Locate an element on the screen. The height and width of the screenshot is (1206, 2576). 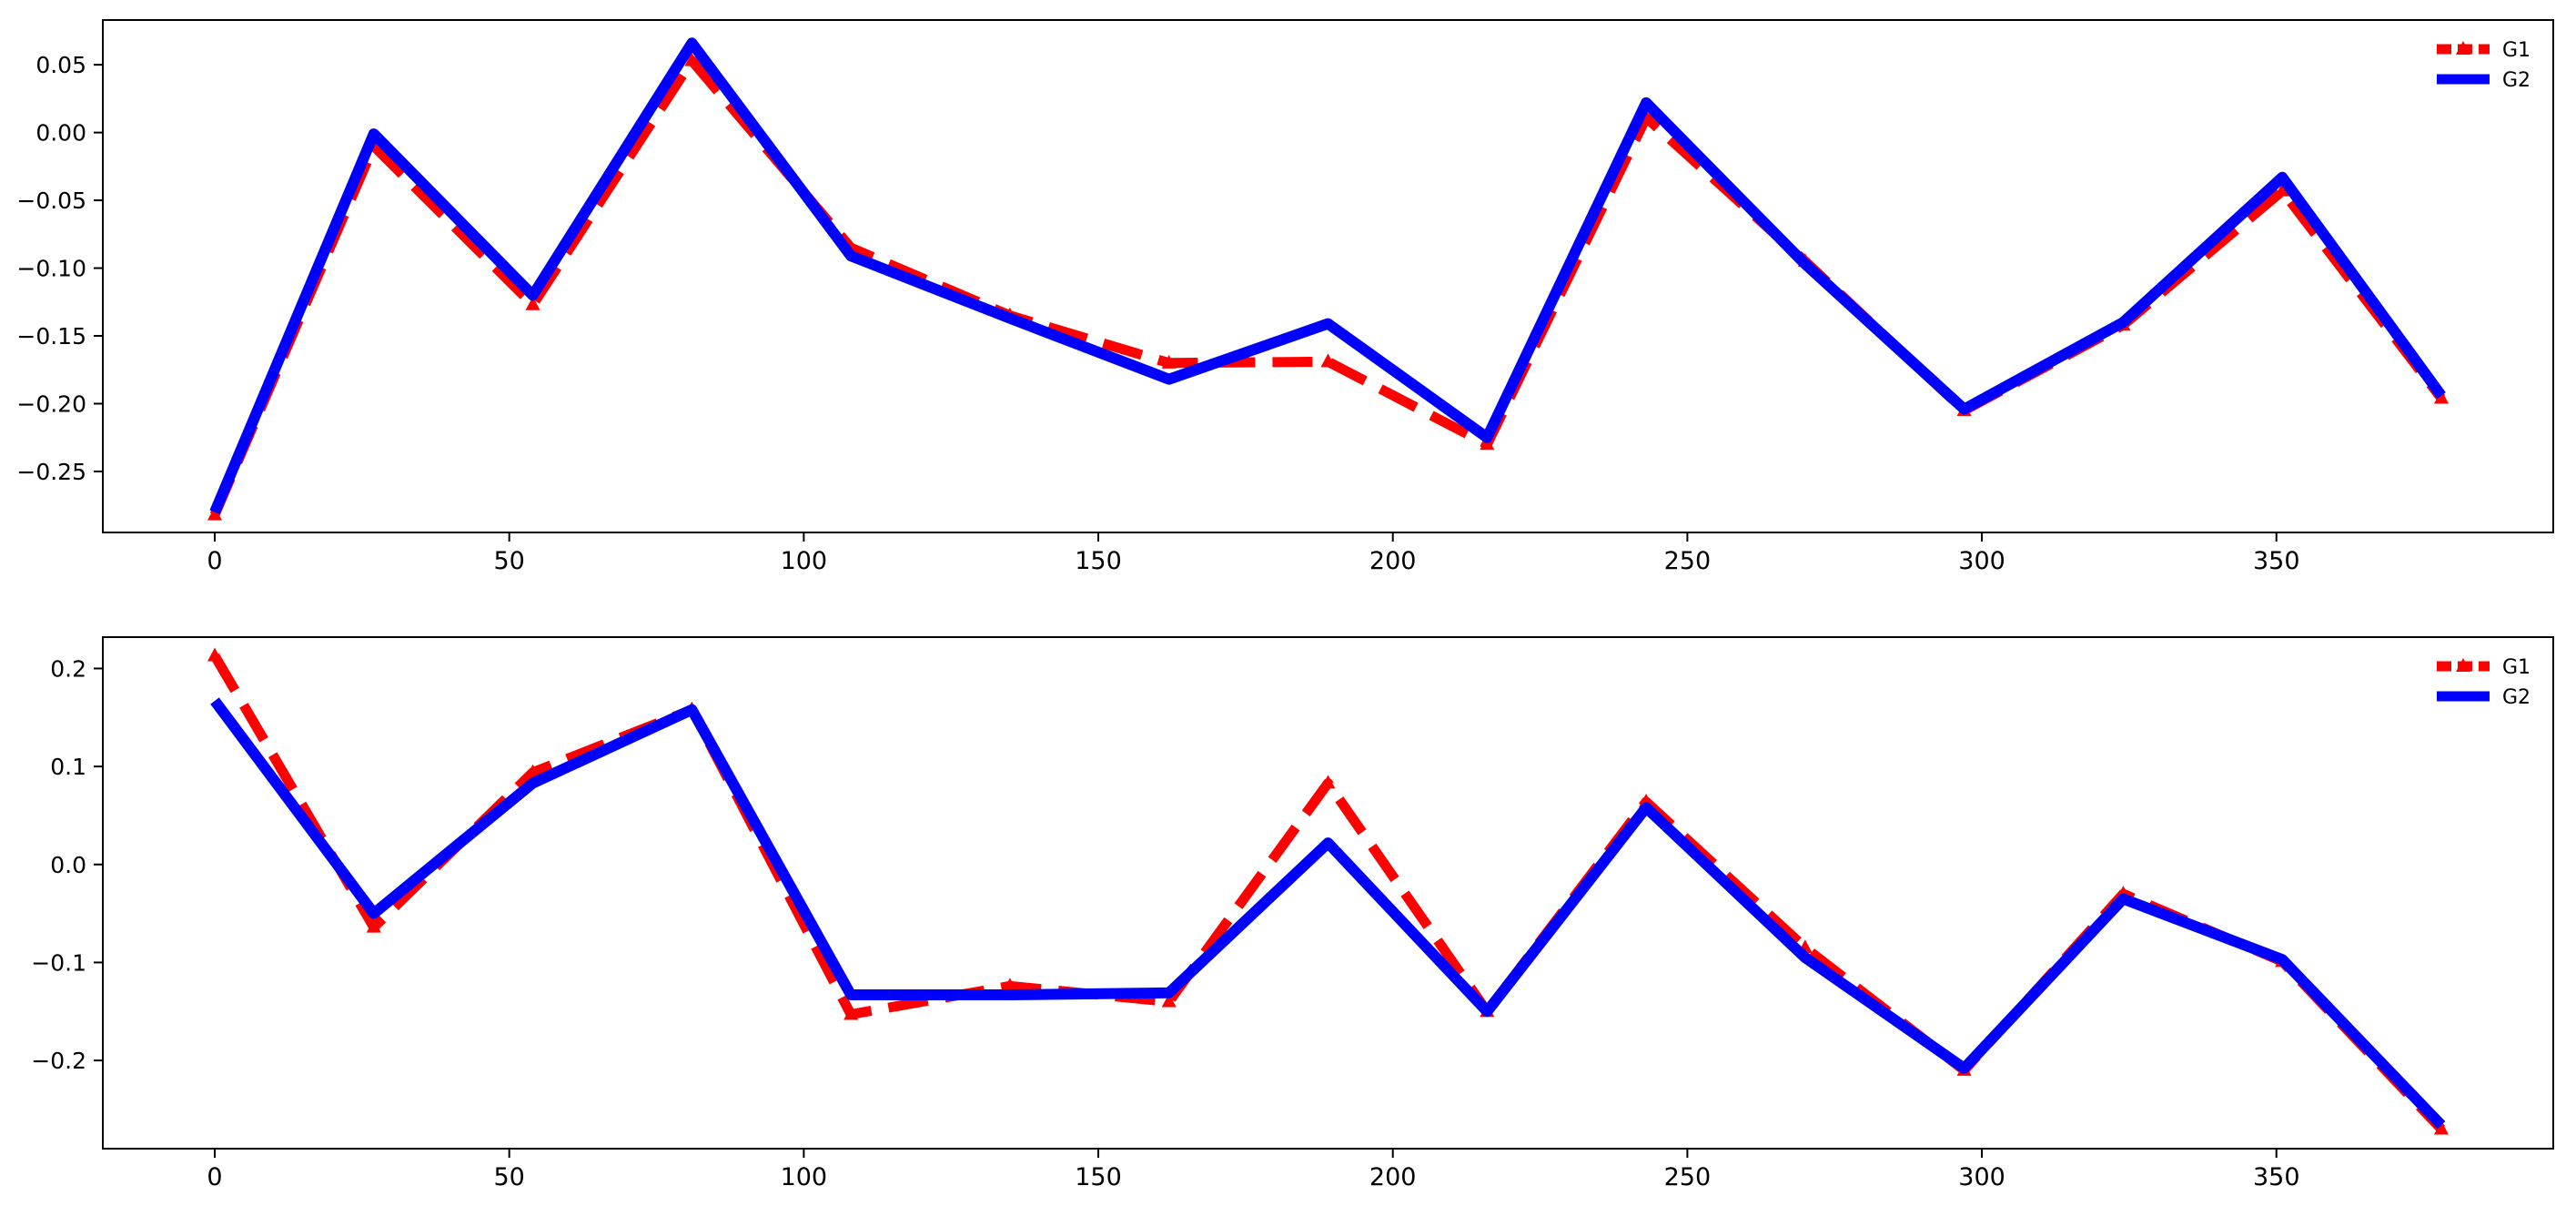
y-tick-label: −0.05 is located at coordinates (51, 200).